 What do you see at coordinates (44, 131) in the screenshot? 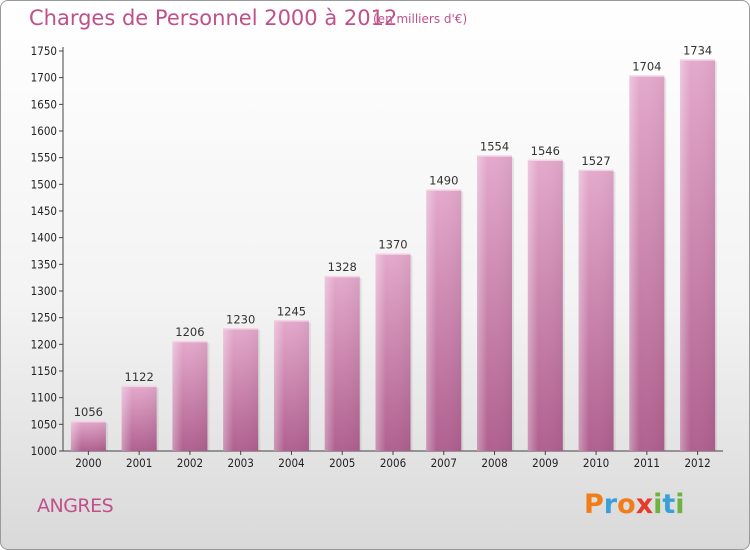
I see `y-tick-label: 1600` at bounding box center [44, 131].